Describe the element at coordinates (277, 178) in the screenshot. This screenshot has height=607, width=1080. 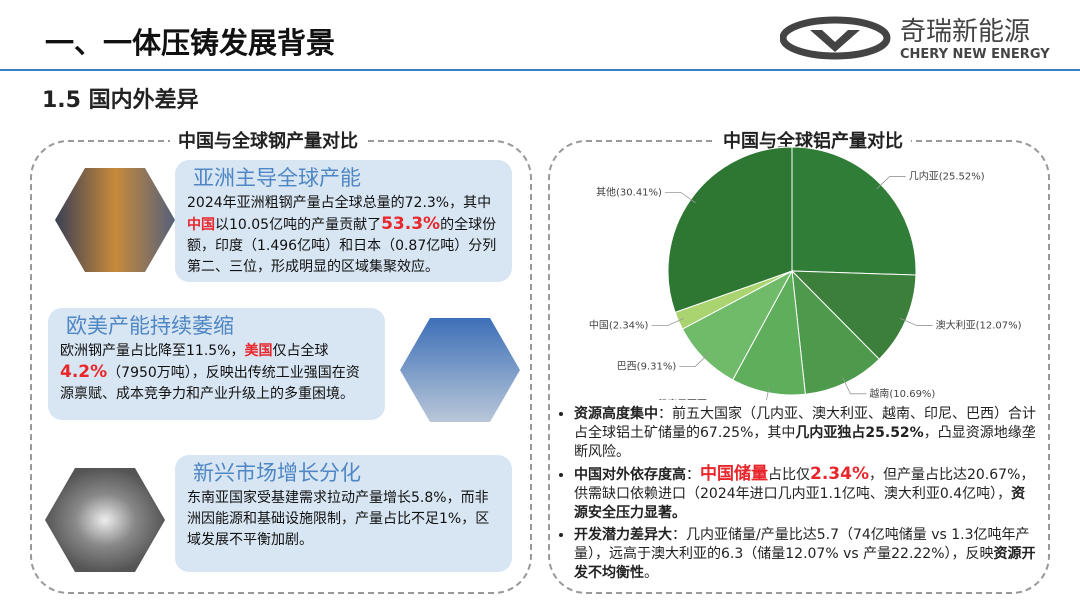
I see `card-title: 亚洲主导全球产能` at that location.